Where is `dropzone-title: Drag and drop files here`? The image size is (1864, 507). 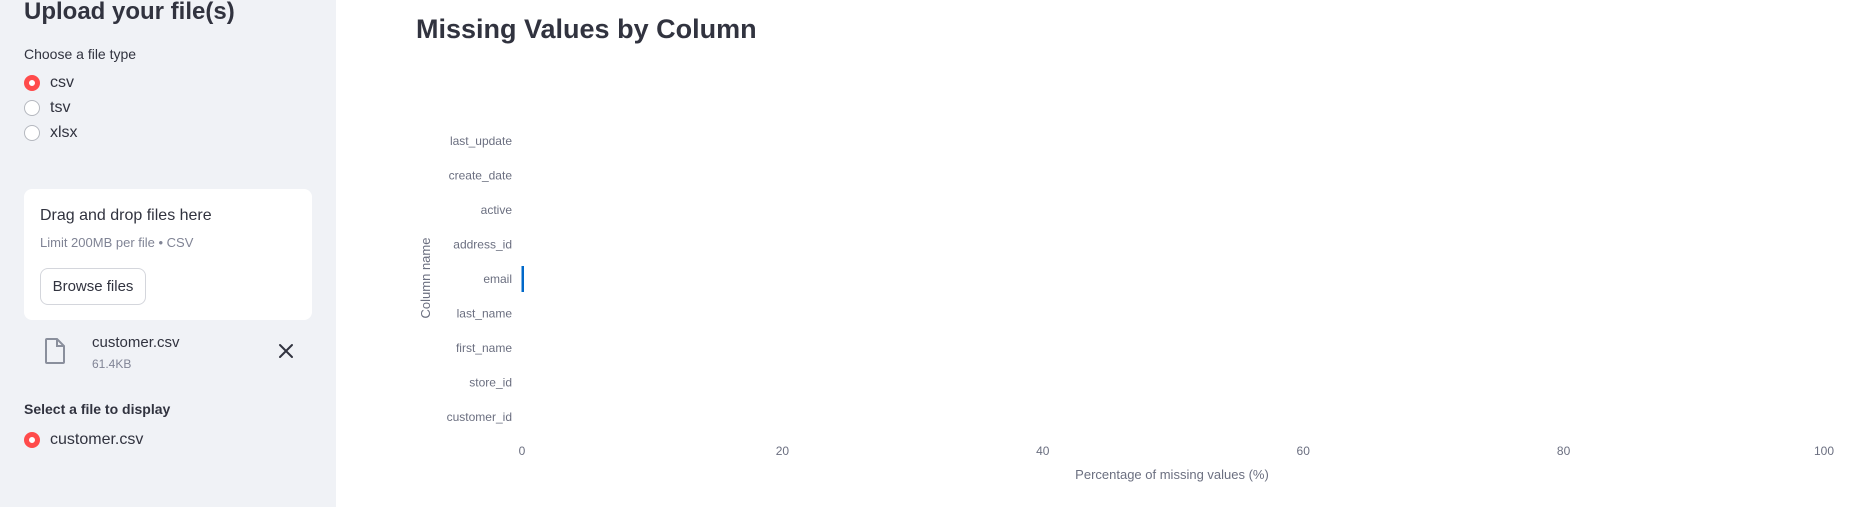
dropzone-title: Drag and drop files here is located at coordinates (126, 215).